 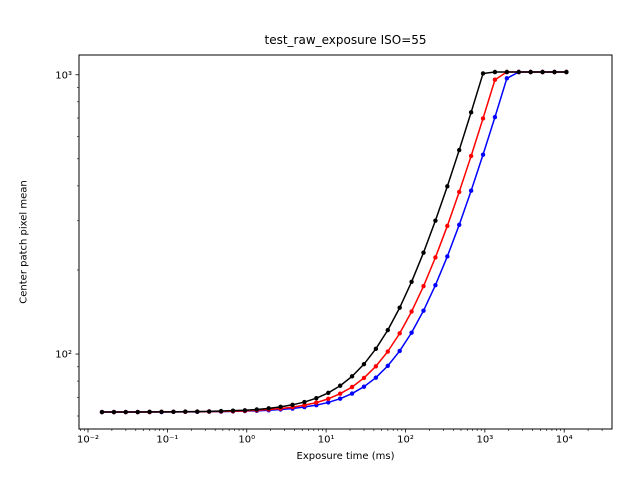 I want to click on svg-text: 10⁴, so click(x=564, y=439).